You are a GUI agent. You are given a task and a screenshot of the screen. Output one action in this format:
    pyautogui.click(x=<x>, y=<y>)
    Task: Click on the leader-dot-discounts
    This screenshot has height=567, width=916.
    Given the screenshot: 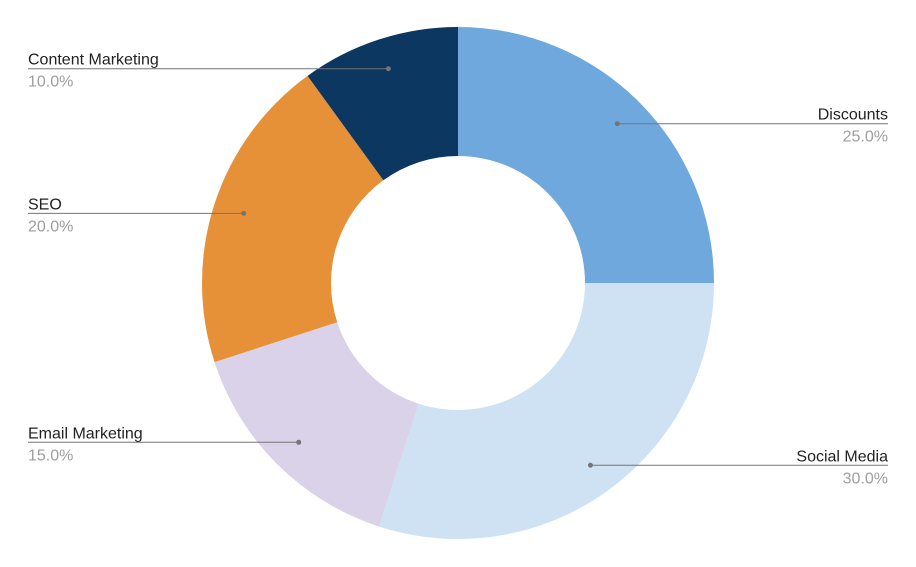 What is the action you would take?
    pyautogui.click(x=617, y=124)
    